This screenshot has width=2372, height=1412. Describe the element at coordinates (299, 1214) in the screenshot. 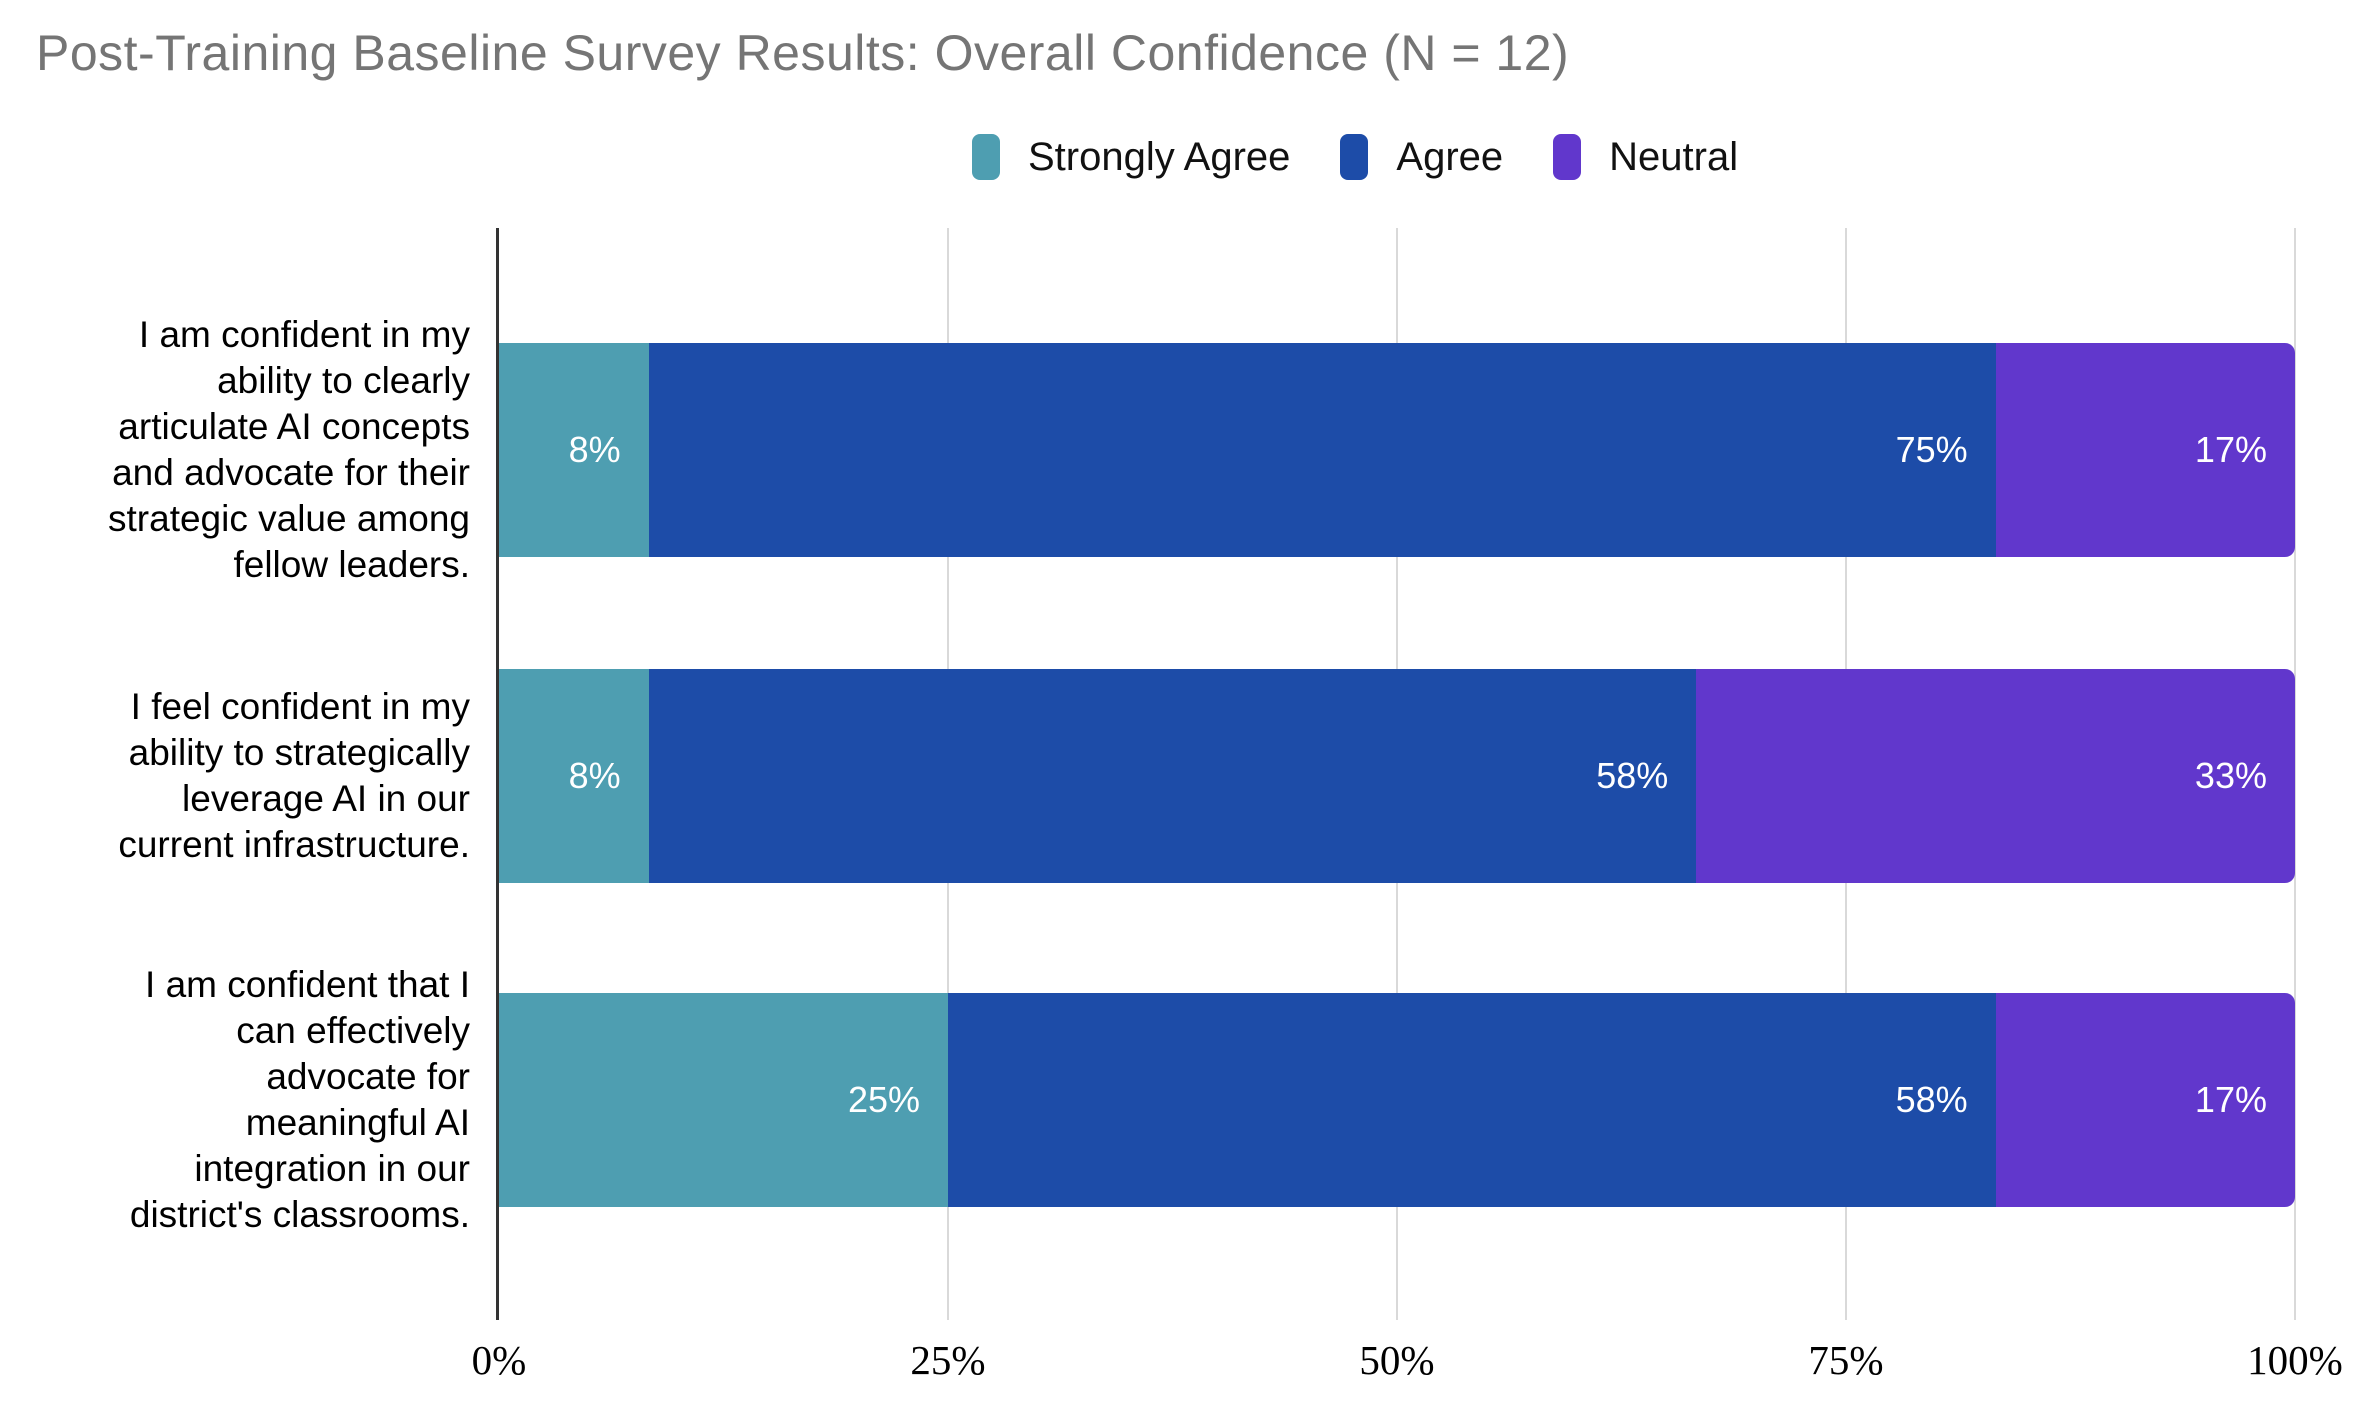

I see `category-label-line: district's classrooms.` at that location.